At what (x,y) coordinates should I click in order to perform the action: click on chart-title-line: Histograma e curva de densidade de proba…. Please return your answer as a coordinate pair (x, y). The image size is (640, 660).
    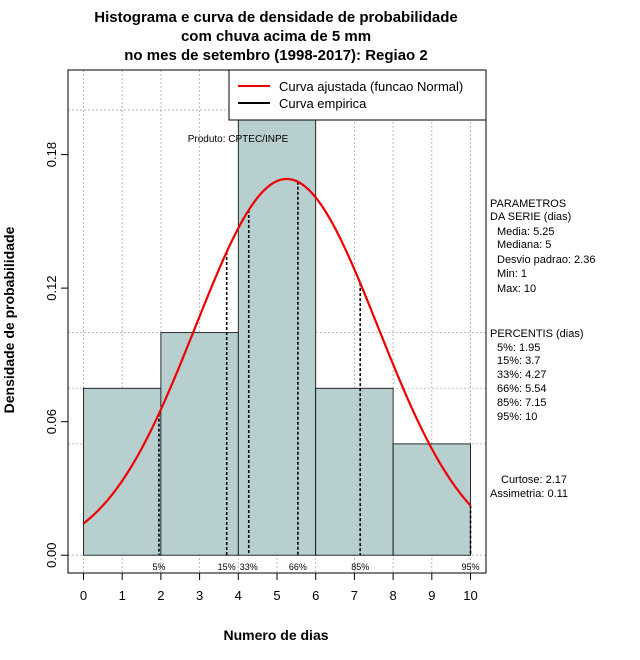
    Looking at the image, I should click on (275, 17).